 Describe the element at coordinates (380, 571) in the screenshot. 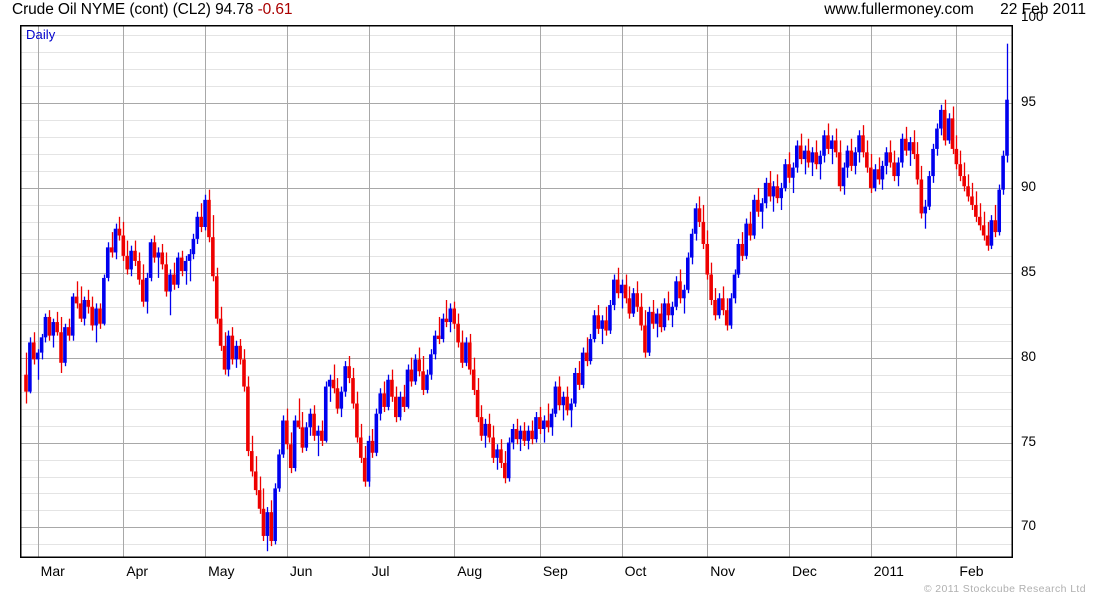

I see `x-axis-tick-label: Jul` at that location.